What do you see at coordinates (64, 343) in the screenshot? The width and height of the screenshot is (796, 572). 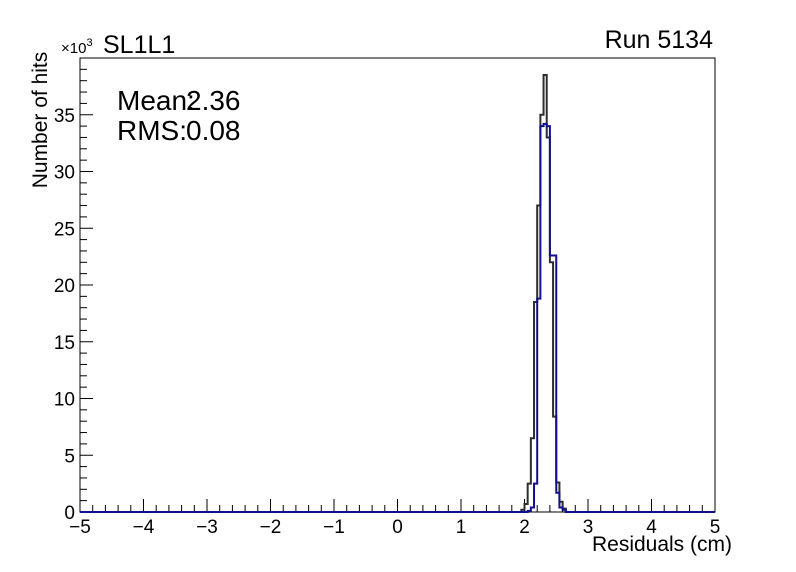 I see `y-tick-label: 15` at bounding box center [64, 343].